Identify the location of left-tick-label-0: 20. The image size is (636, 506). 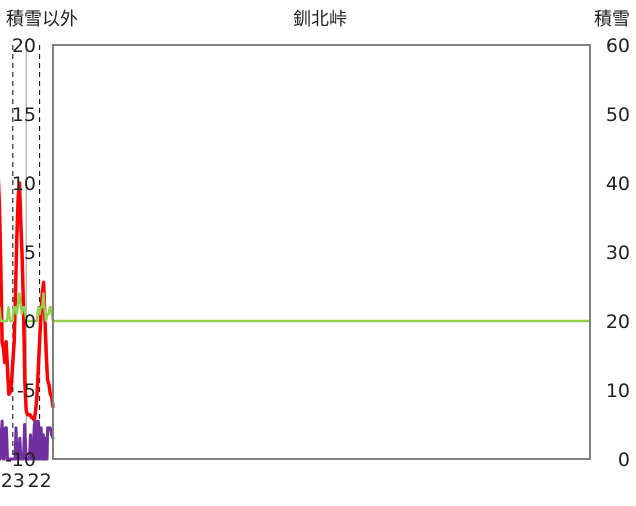
(24, 46).